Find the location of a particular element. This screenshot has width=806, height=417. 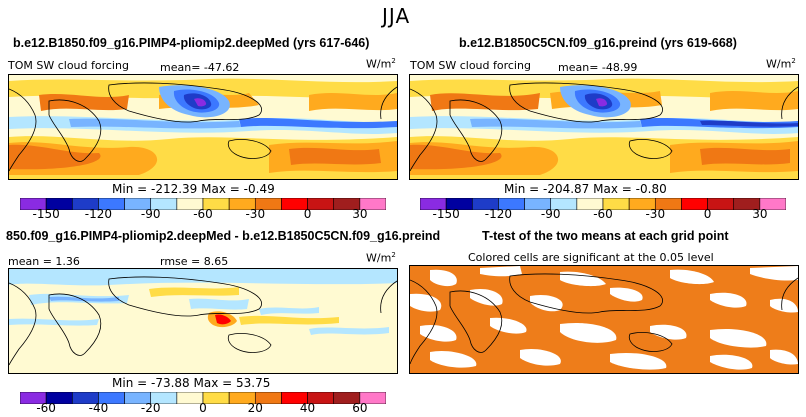

units-bottom-left: W/m2 is located at coordinates (381, 258).